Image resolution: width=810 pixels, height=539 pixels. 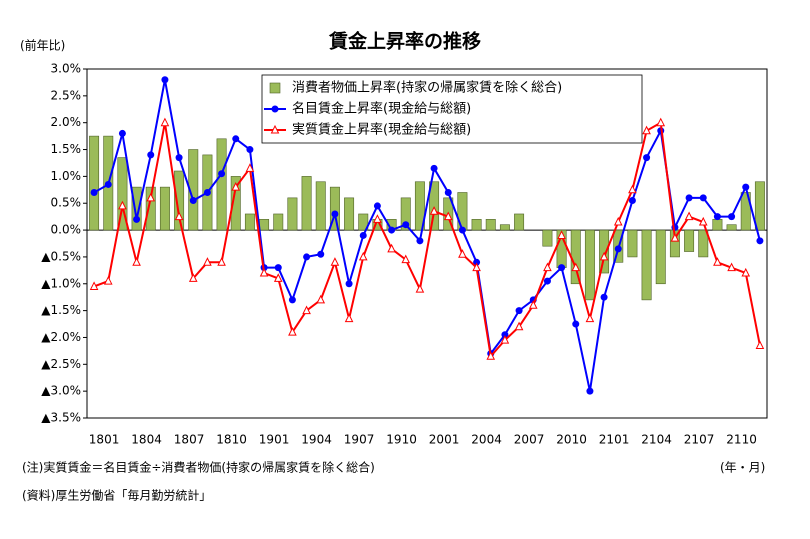 I want to click on x-tick-label: 2107, so click(x=699, y=440).